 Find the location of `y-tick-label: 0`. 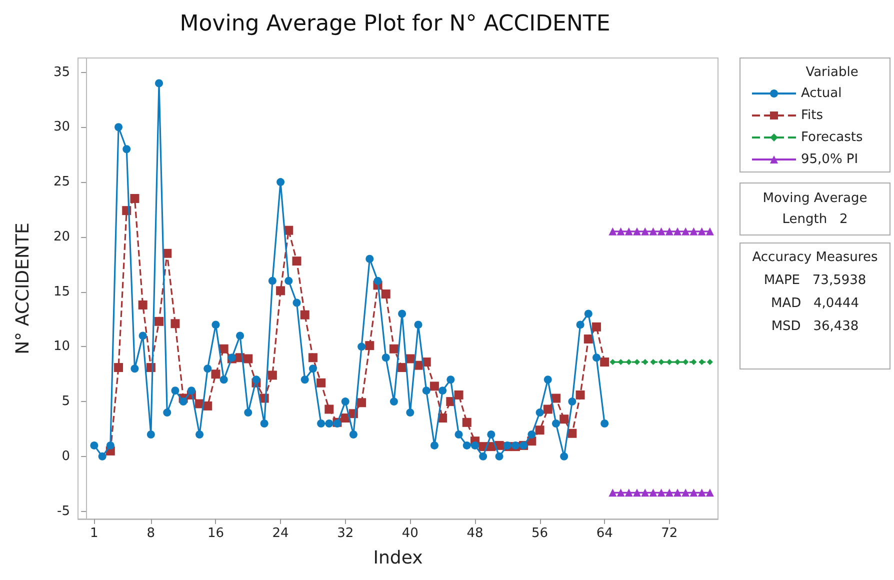

y-tick-label: 0 is located at coordinates (66, 456).